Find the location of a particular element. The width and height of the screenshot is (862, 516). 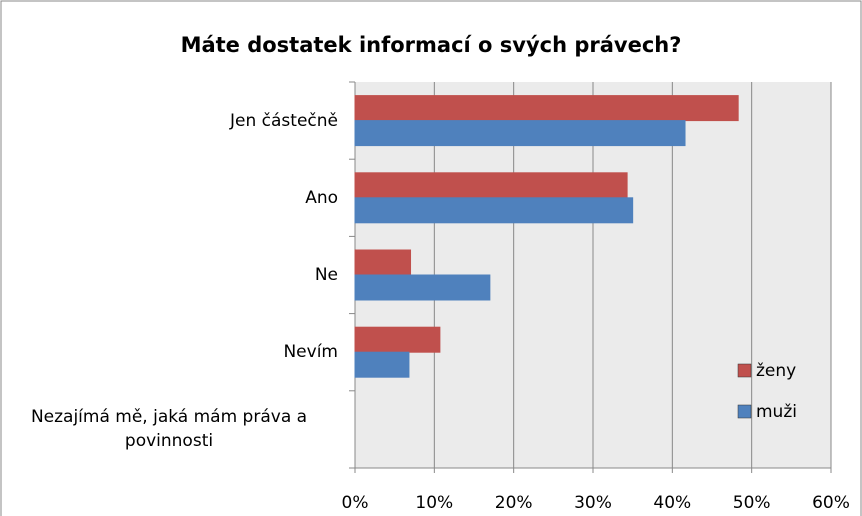

y-tick-label: Nezajímá mě, jaká mám práva a povinnosti is located at coordinates (169, 429).